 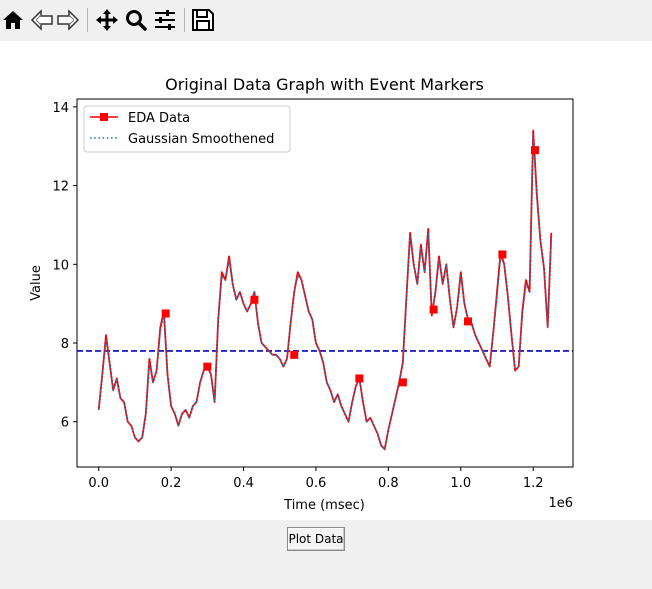 What do you see at coordinates (388, 483) in the screenshot?
I see `x-tick-label: 0.8` at bounding box center [388, 483].